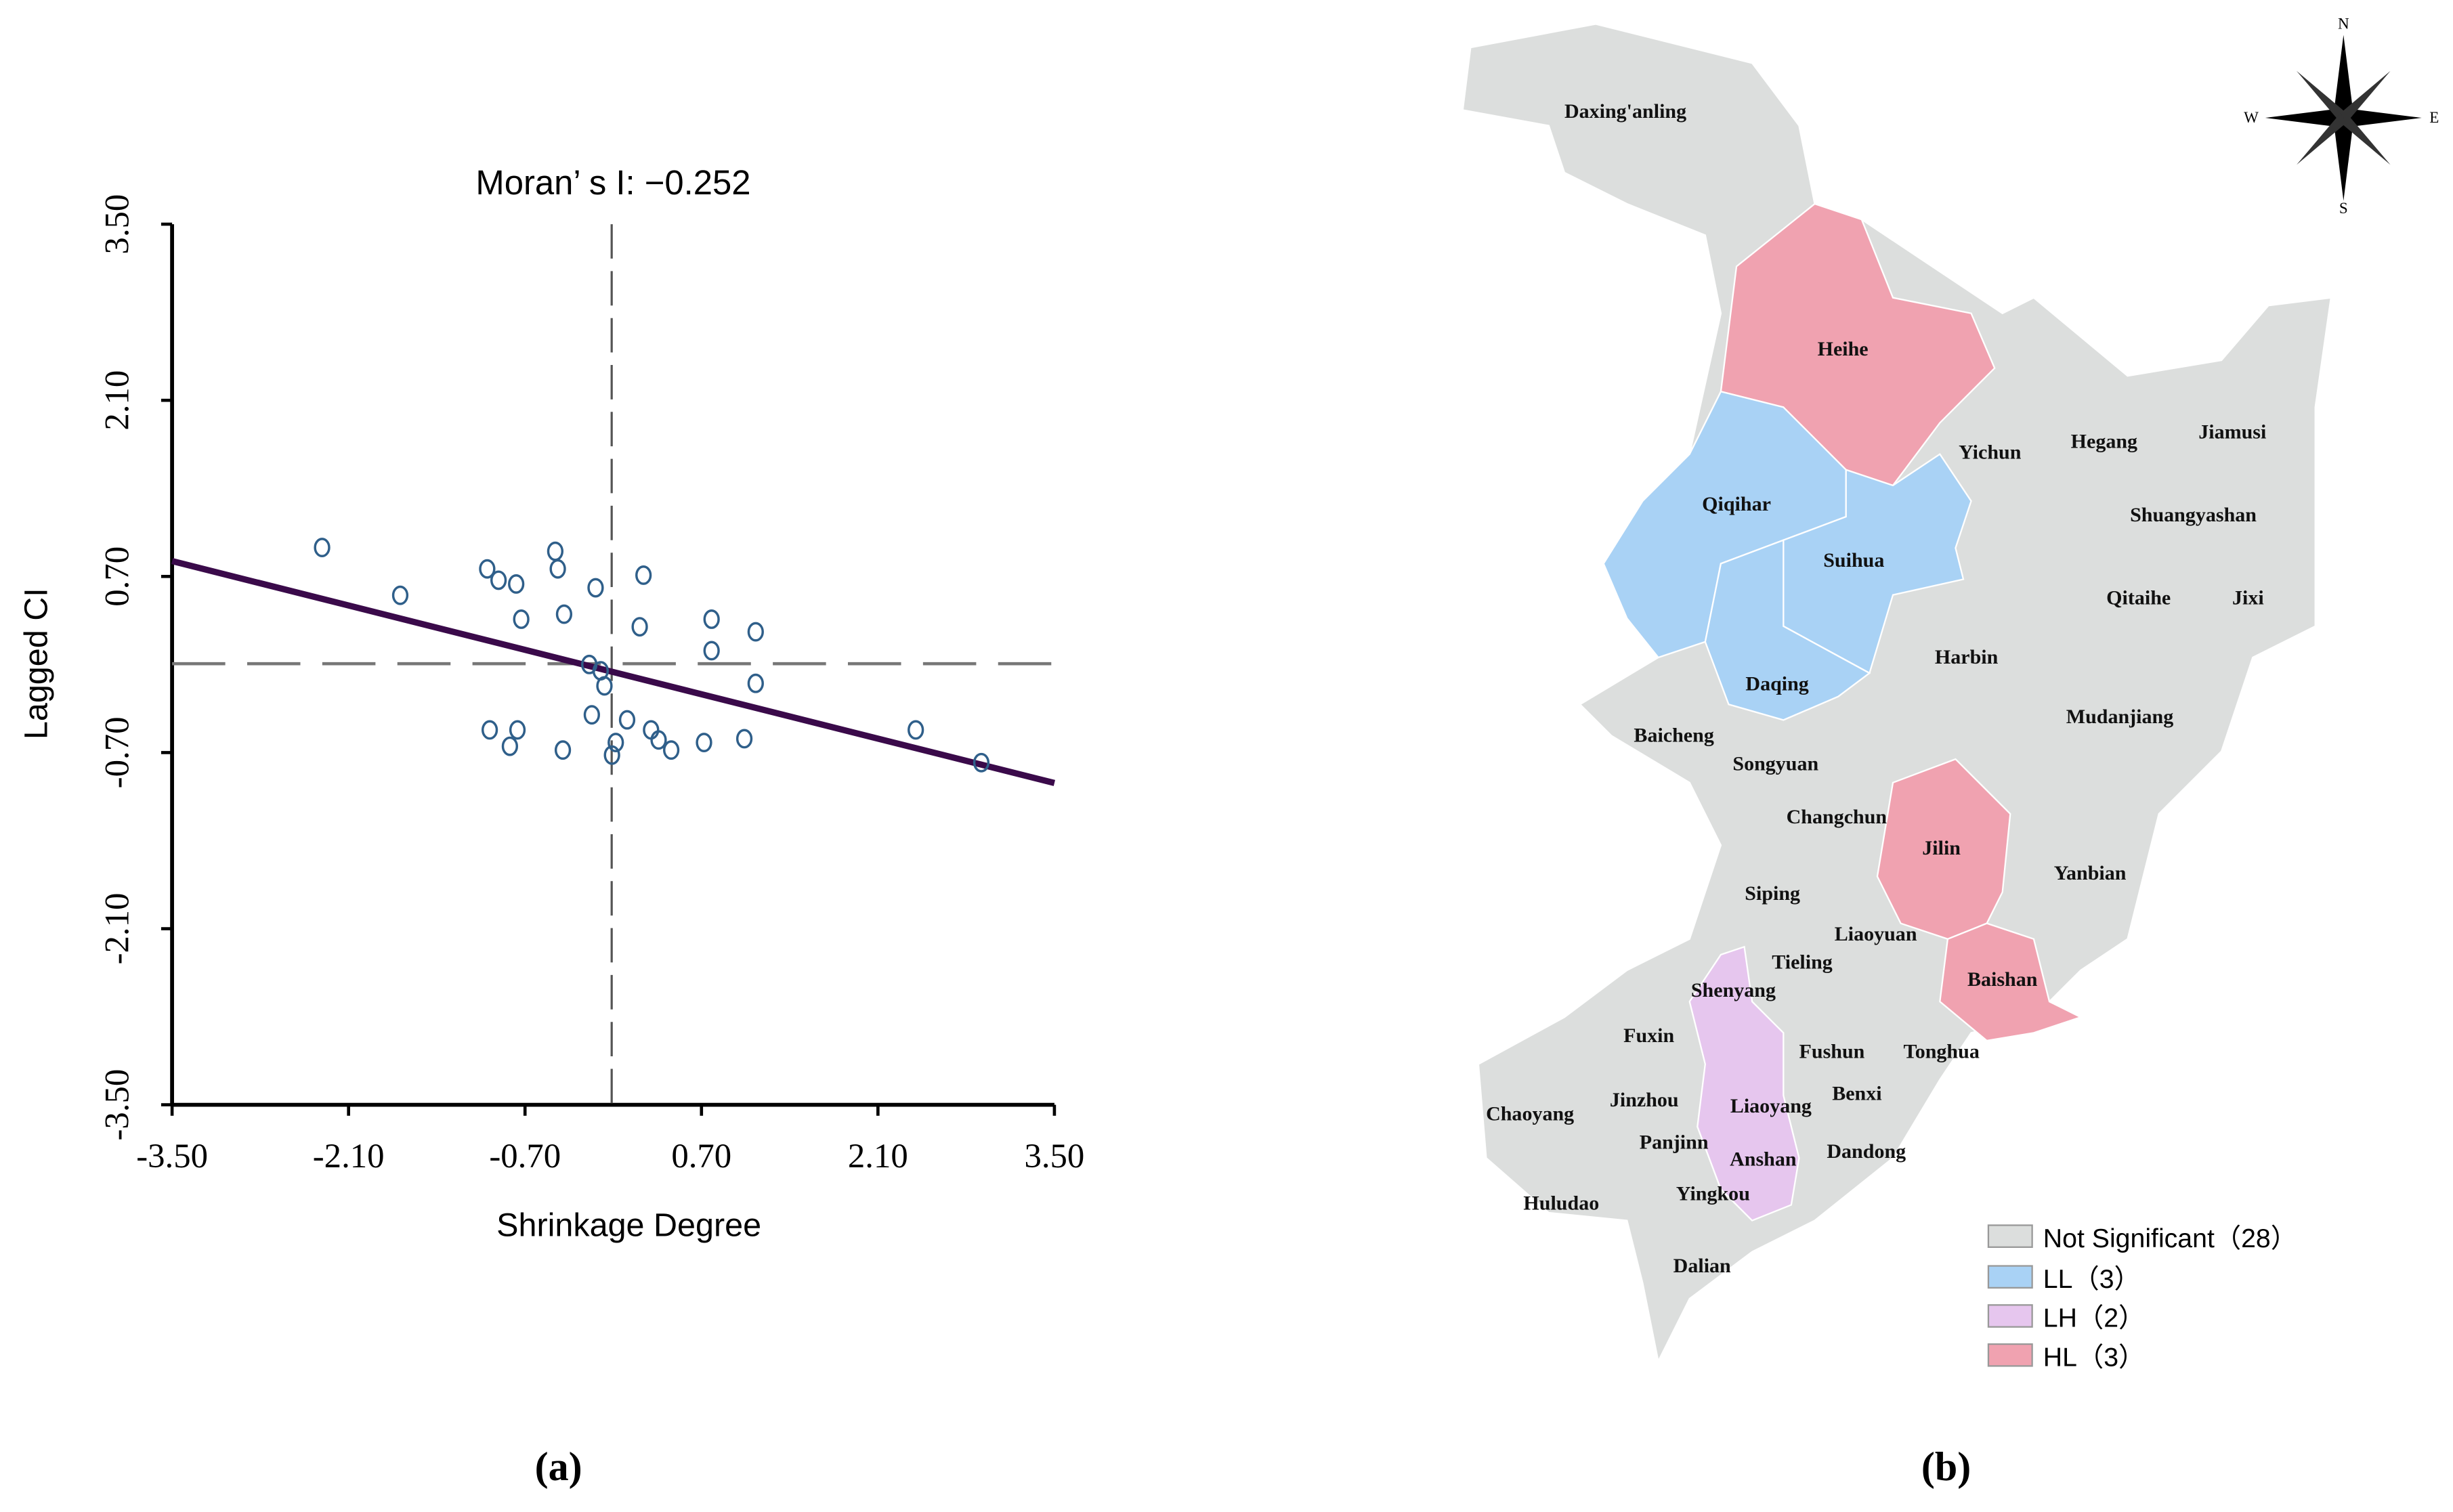 Image resolution: width=2453 pixels, height=1512 pixels. What do you see at coordinates (1775, 763) in the screenshot?
I see `city-label: Songyuan` at bounding box center [1775, 763].